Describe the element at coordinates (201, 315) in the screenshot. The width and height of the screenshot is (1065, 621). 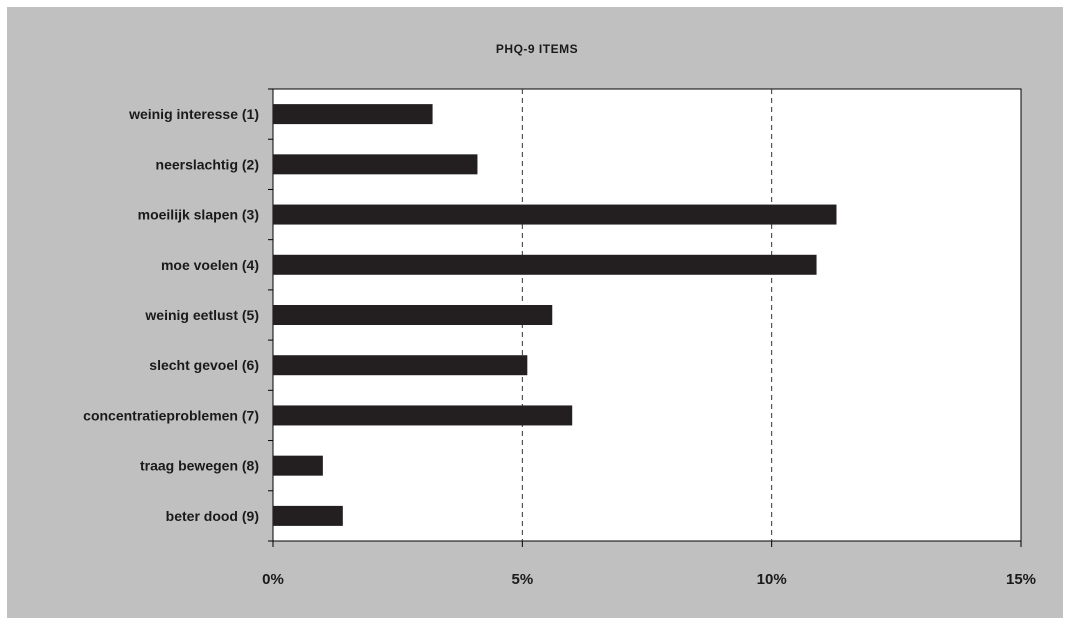
I see `category-label: weinig eetlust (5)` at that location.